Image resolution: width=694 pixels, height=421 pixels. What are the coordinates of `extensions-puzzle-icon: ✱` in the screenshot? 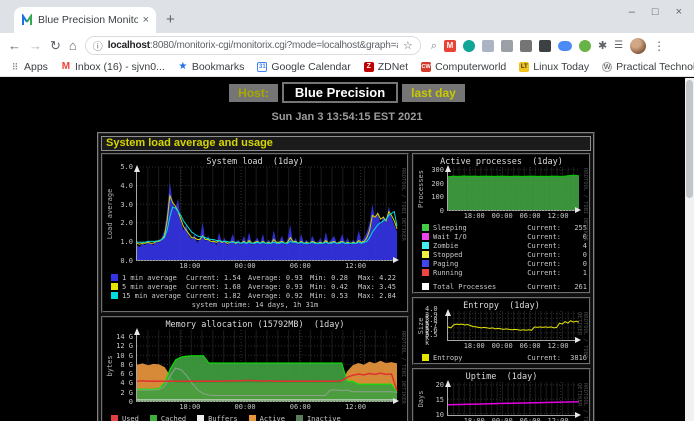 It's located at (602, 45).